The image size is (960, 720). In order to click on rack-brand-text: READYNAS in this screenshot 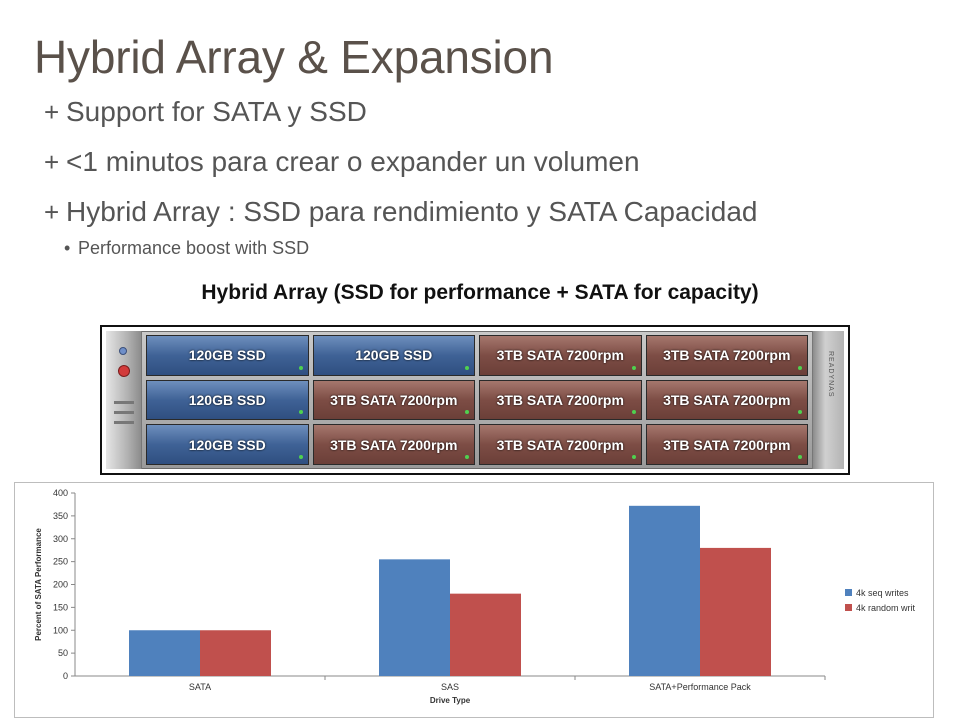, I will do `click(830, 374)`.